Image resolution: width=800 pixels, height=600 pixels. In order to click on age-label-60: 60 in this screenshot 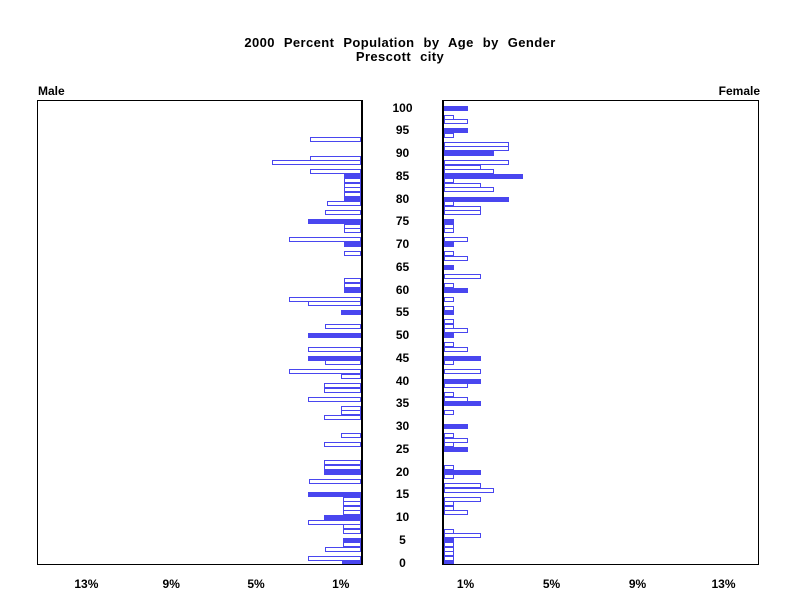, I will do `click(402, 289)`.